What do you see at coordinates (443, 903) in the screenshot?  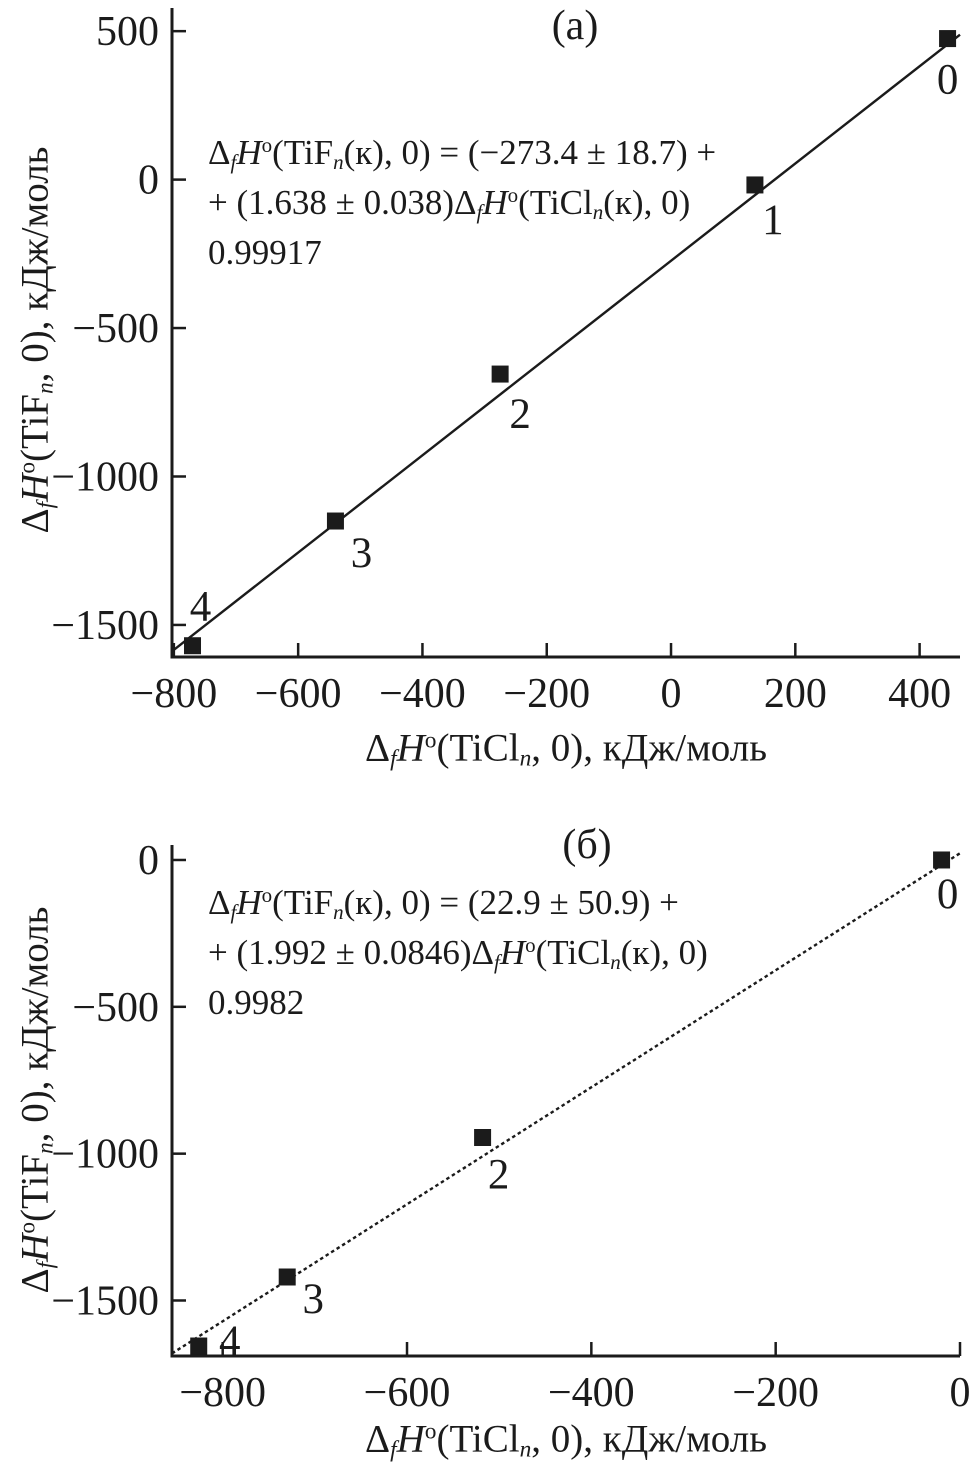 I see `panel-b-equation-line-1: ΔfHо(TiFn(к), 0) = (22.9 ± 50.9) +` at bounding box center [443, 903].